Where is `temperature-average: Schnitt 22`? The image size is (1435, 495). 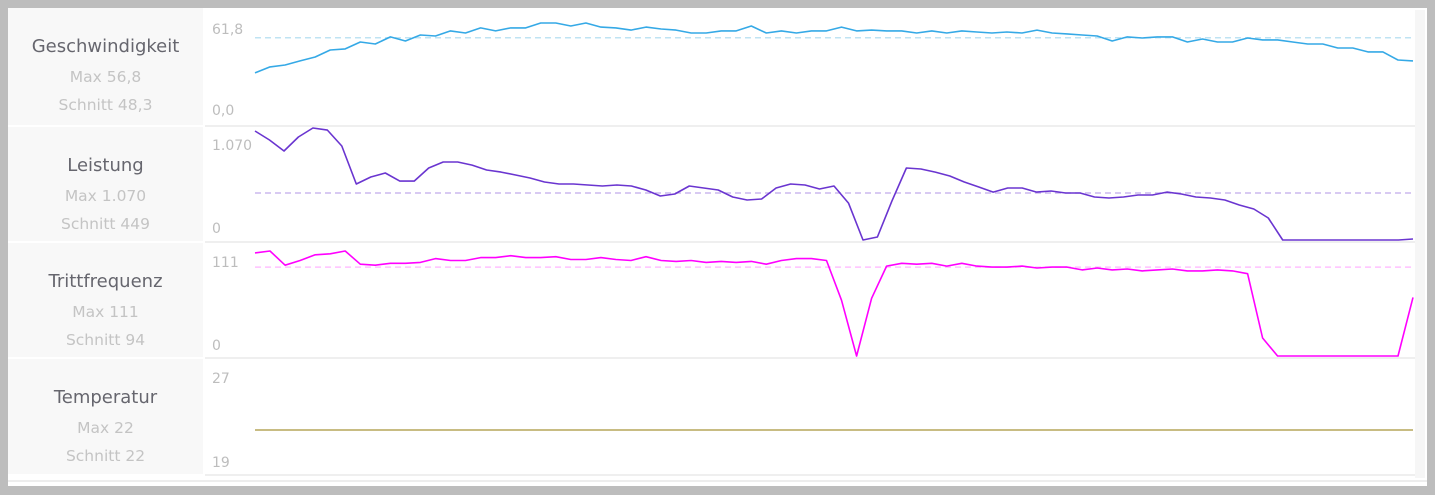 temperature-average: Schnitt 22 is located at coordinates (105, 456).